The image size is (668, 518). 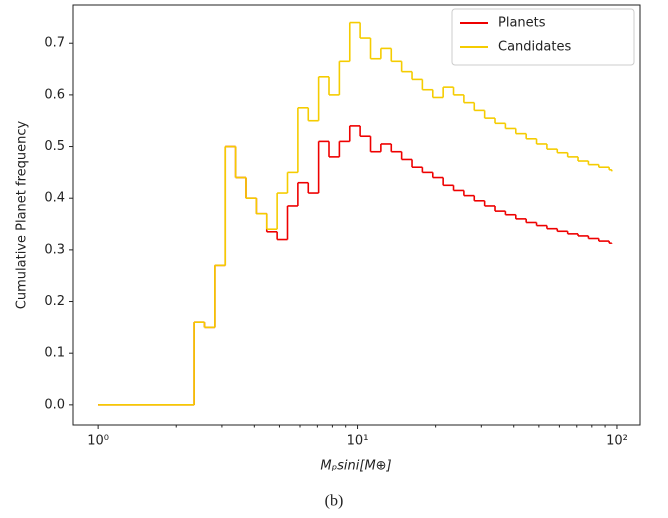 I want to click on x-axis-label: Mₚsini[M⊕], so click(x=355, y=466).